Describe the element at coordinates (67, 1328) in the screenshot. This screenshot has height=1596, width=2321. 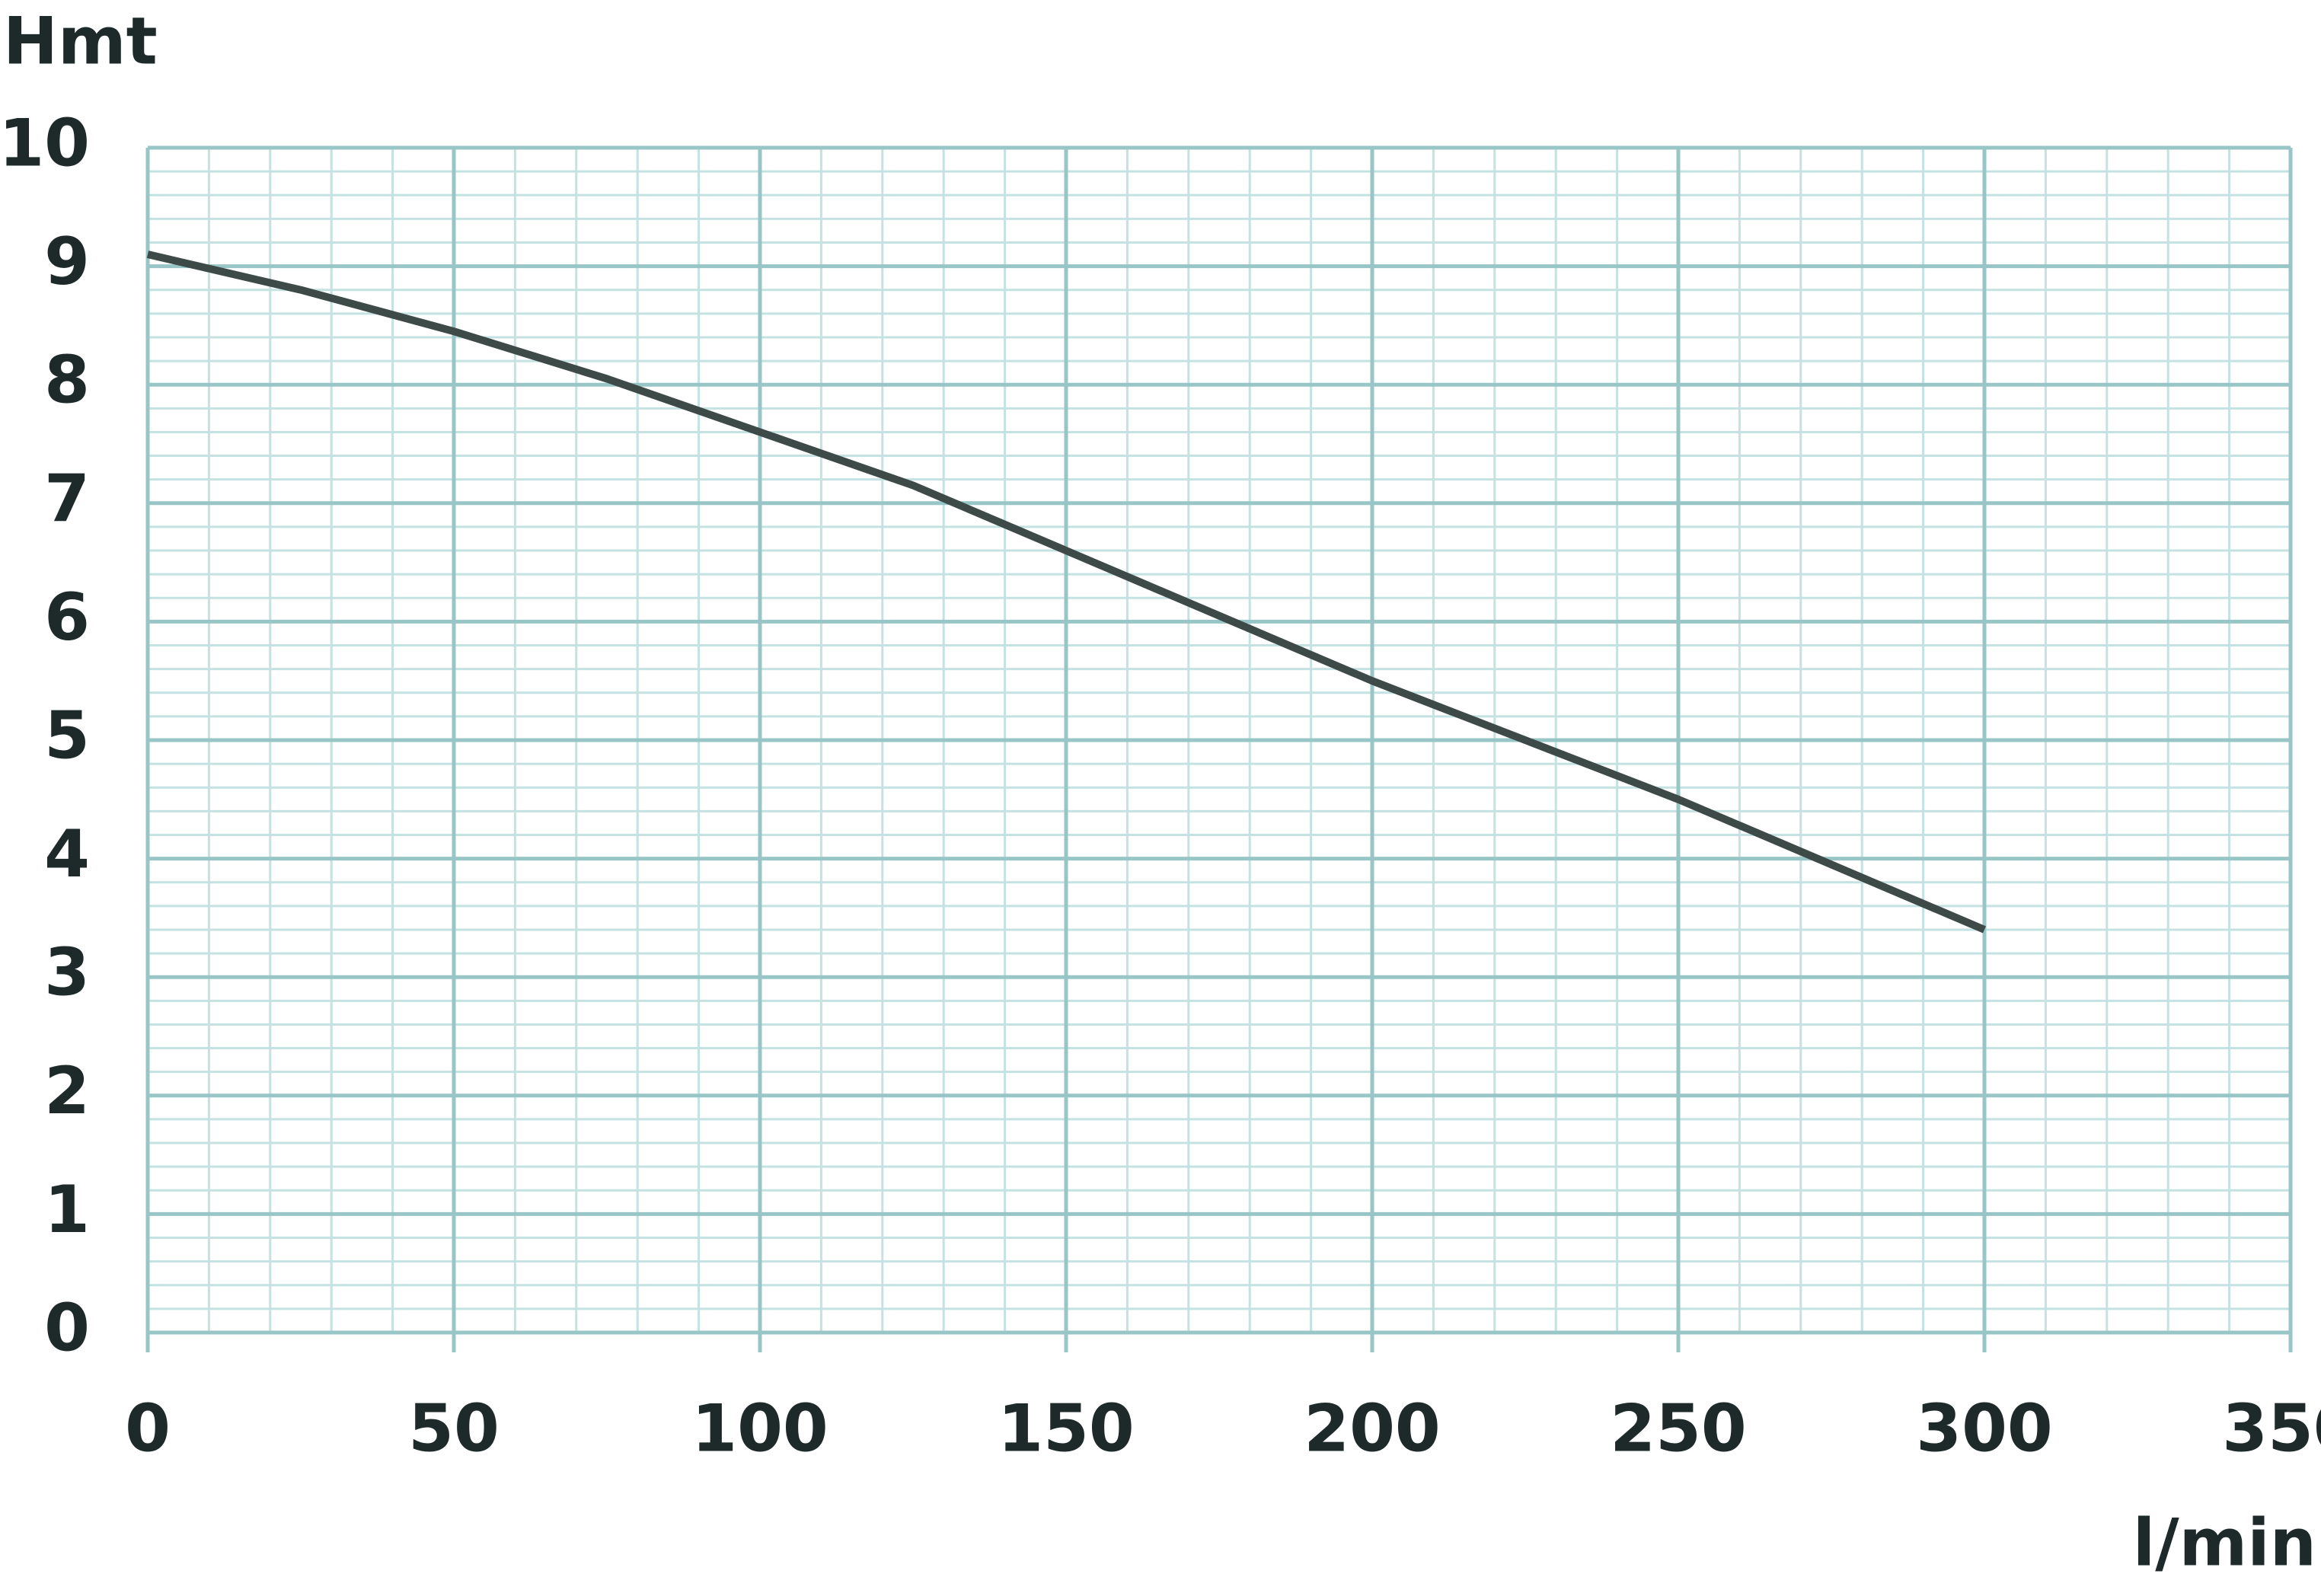
I see `y-tick-label: 0` at that location.